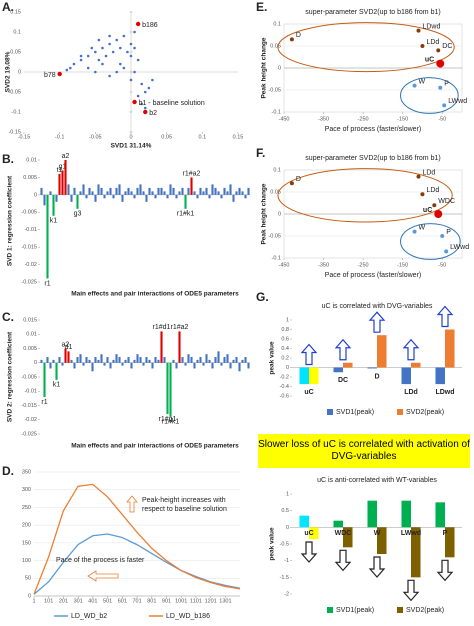 The width and height of the screenshot is (474, 626). Describe the element at coordinates (63, 166) in the screenshot. I see `bar-label: g1` at that location.